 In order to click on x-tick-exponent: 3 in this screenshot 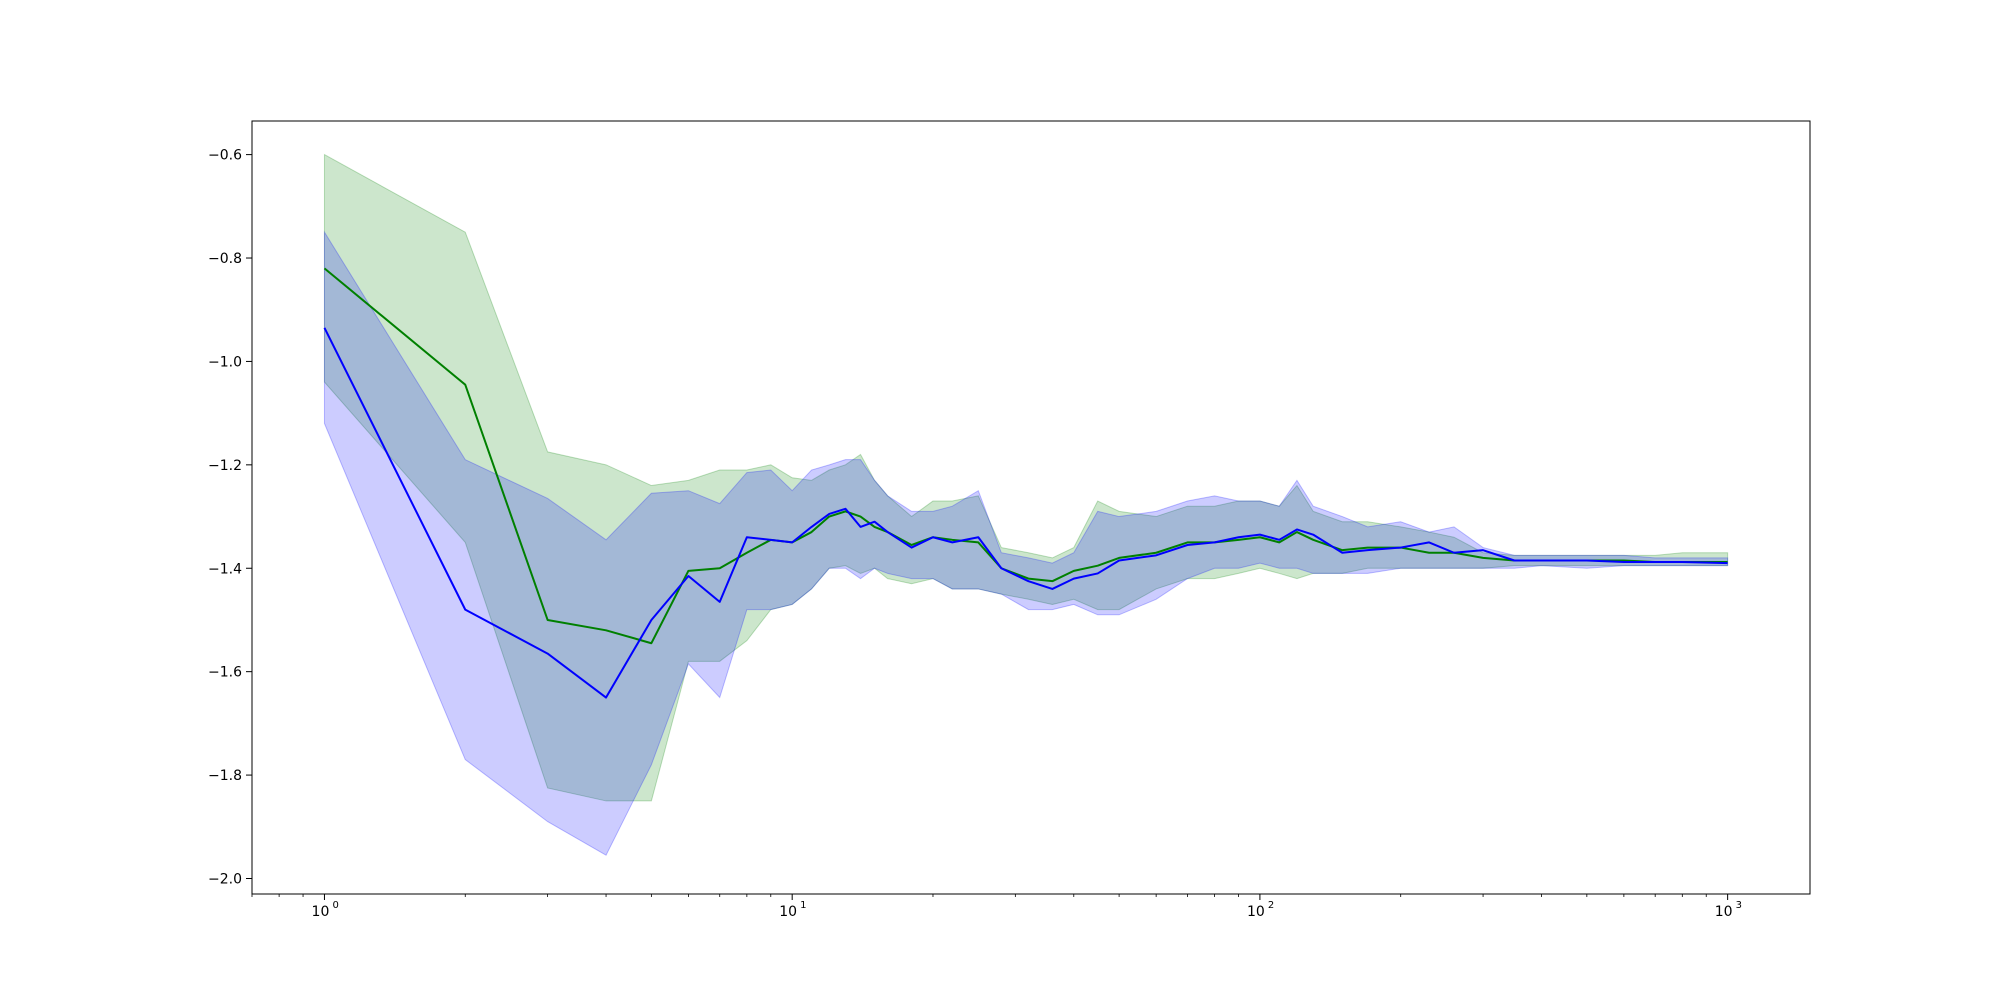, I will do `click(1739, 905)`.